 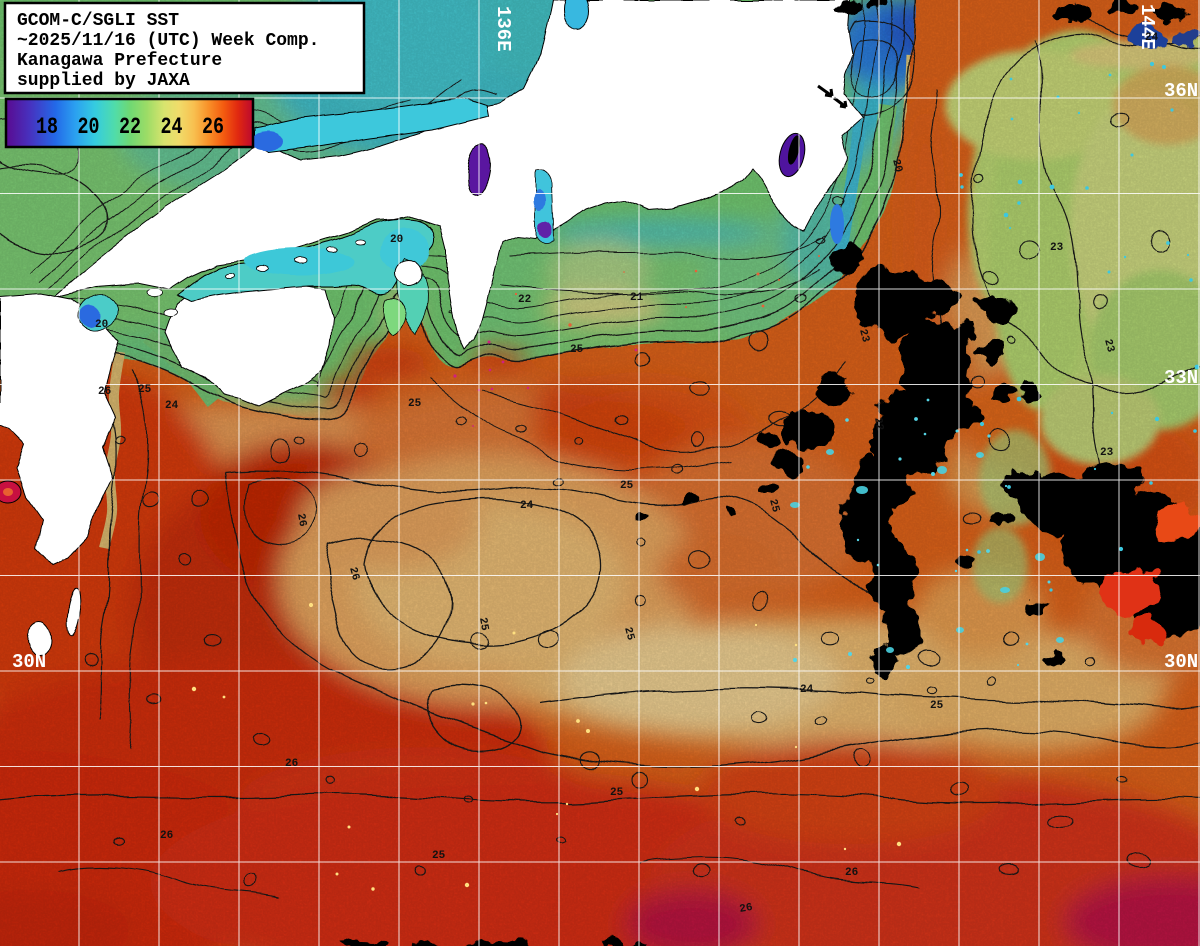 I want to click on svg-text: GCOM-C/SGLI SST, so click(x=98, y=21).